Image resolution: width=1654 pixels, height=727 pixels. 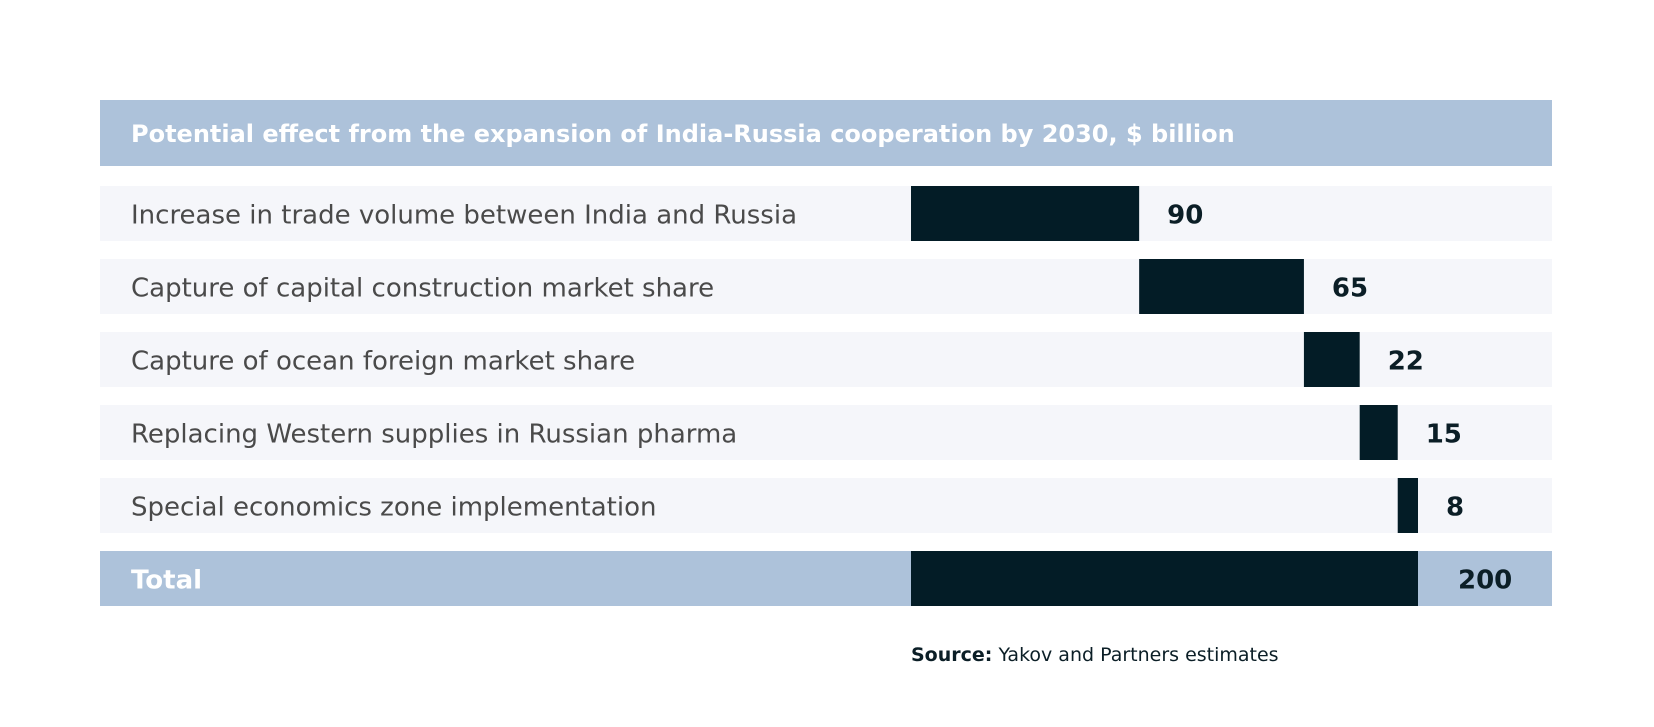 I want to click on total-bar, so click(x=1164, y=578).